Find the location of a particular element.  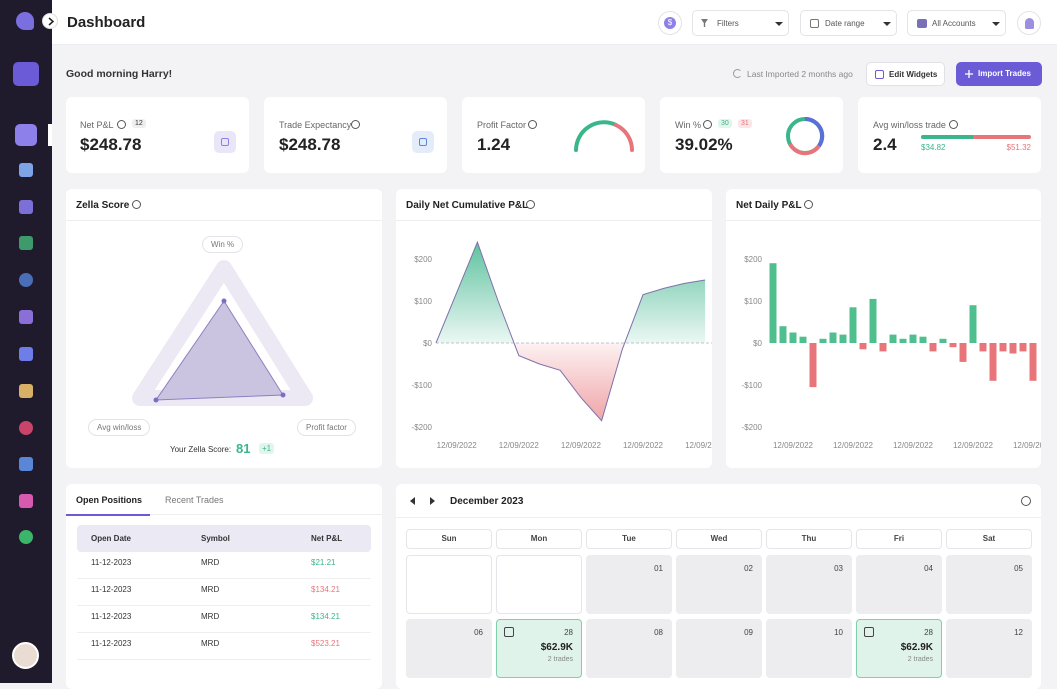

day-cell: 01 is located at coordinates (629, 584).